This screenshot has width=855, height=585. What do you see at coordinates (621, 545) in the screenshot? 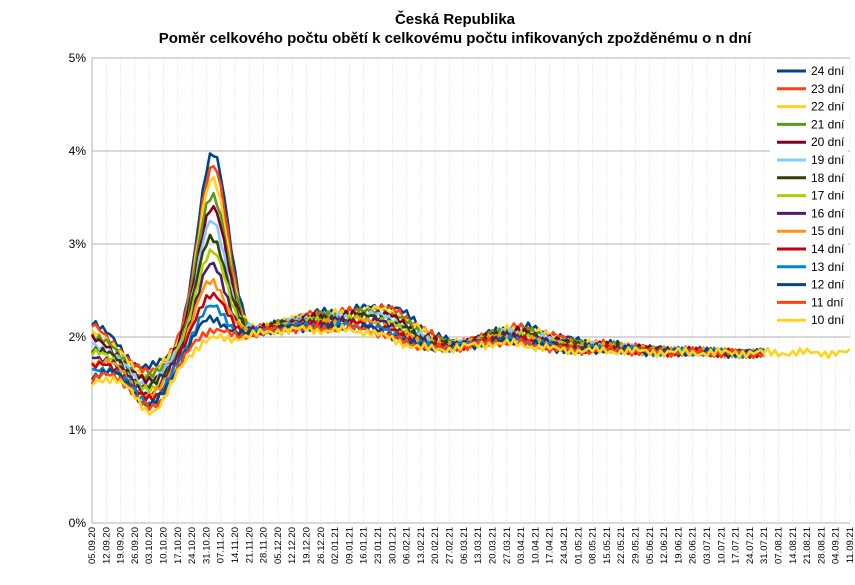
I see `x-tick-label: 22.05.21` at bounding box center [621, 545].